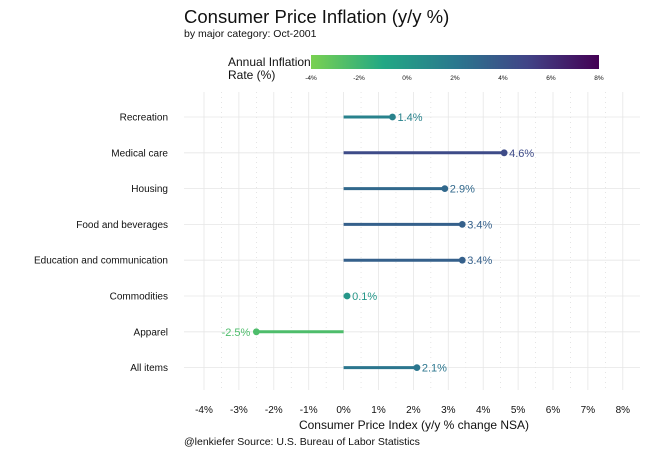  What do you see at coordinates (236, 333) in the screenshot?
I see `data-label: -2.5%` at bounding box center [236, 333].